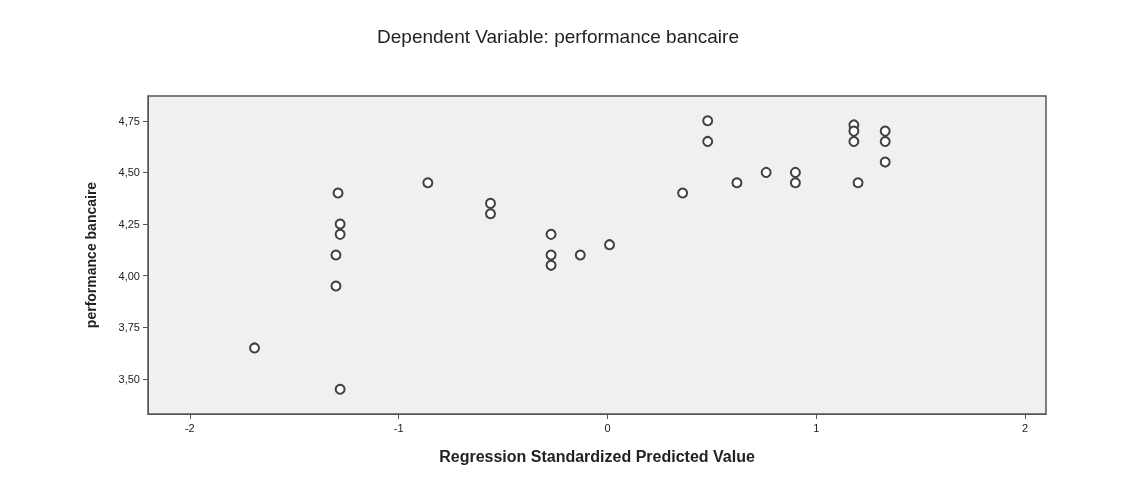  I want to click on y-tick-label: 4,25, so click(129, 224).